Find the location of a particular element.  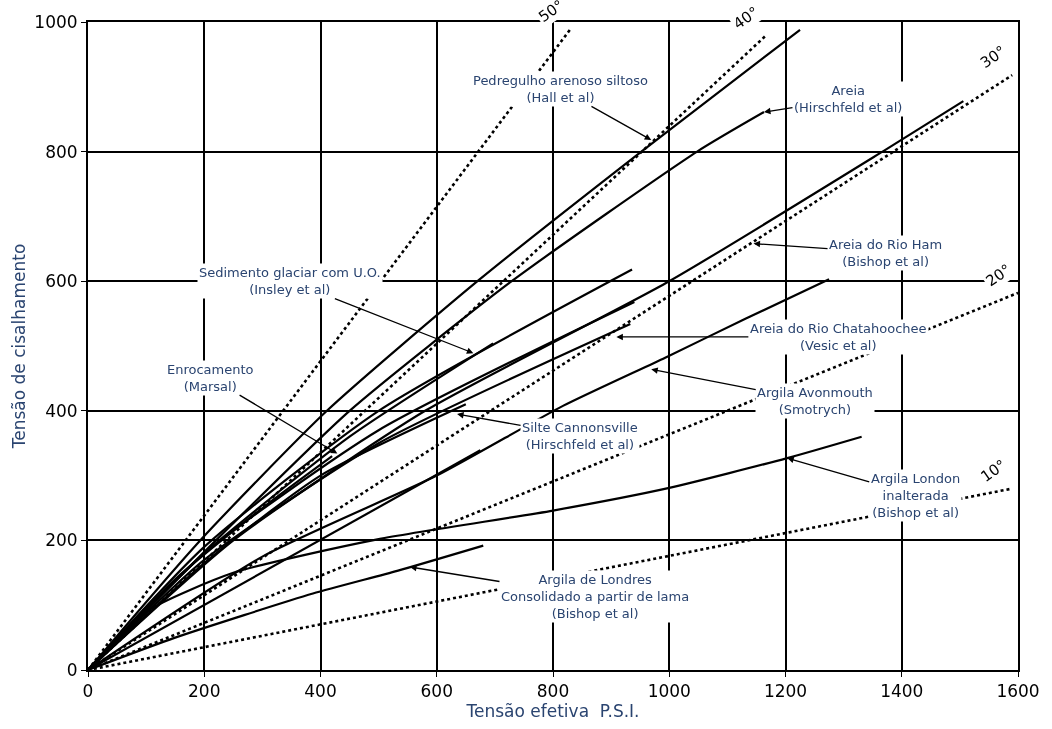

x-tick-label: 400 is located at coordinates (320, 691).